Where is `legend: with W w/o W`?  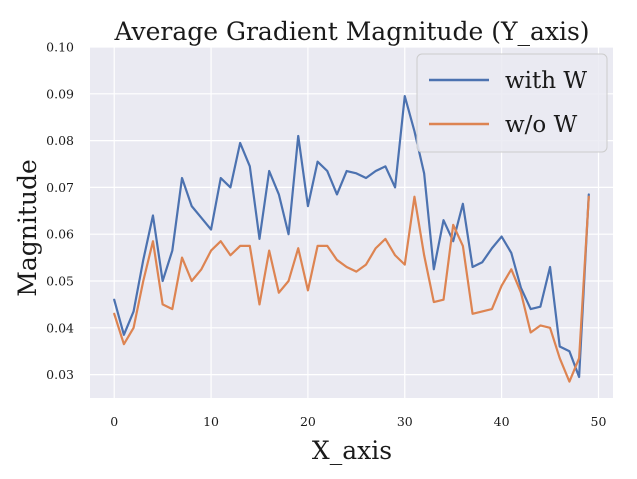 legend: with W w/o W is located at coordinates (512, 103).